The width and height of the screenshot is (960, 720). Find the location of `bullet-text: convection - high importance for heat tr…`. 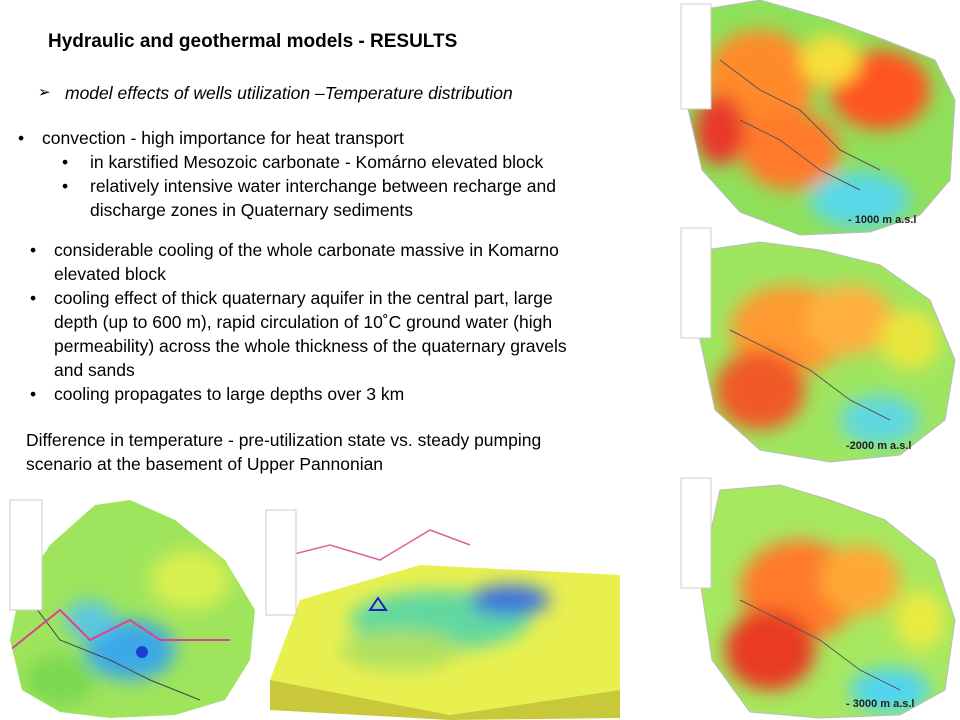

bullet-text: convection - high importance for heat tr… is located at coordinates (223, 138).